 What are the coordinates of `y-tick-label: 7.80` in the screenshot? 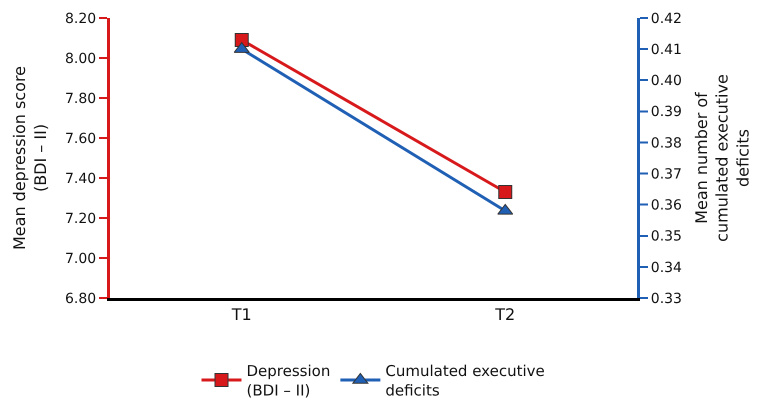 It's located at (80, 98).